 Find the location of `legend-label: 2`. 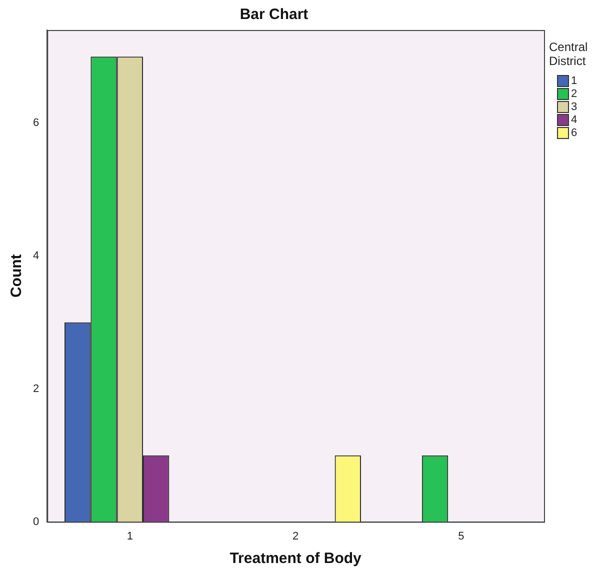

legend-label: 2 is located at coordinates (574, 94).